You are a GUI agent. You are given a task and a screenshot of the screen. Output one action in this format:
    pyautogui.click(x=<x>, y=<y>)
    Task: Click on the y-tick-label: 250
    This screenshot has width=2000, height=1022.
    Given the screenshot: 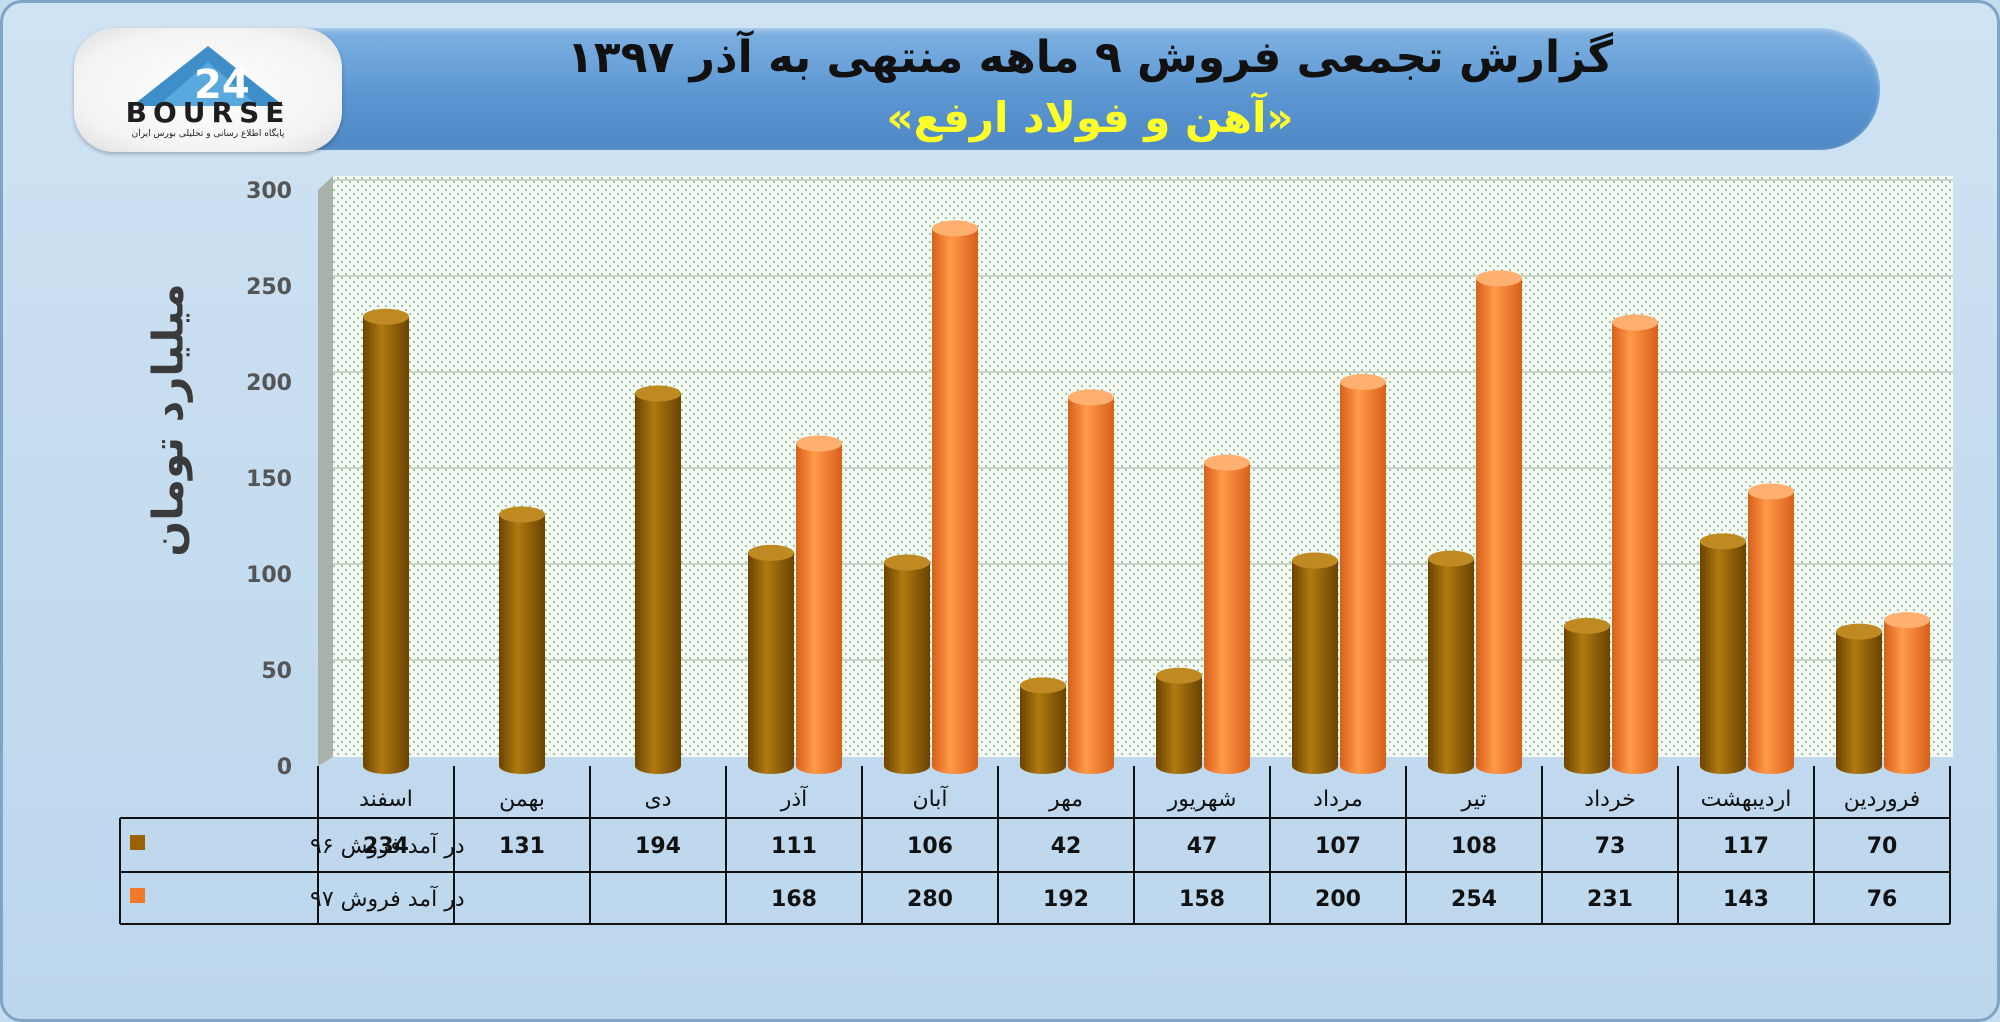 What is the action you would take?
    pyautogui.click(x=269, y=287)
    